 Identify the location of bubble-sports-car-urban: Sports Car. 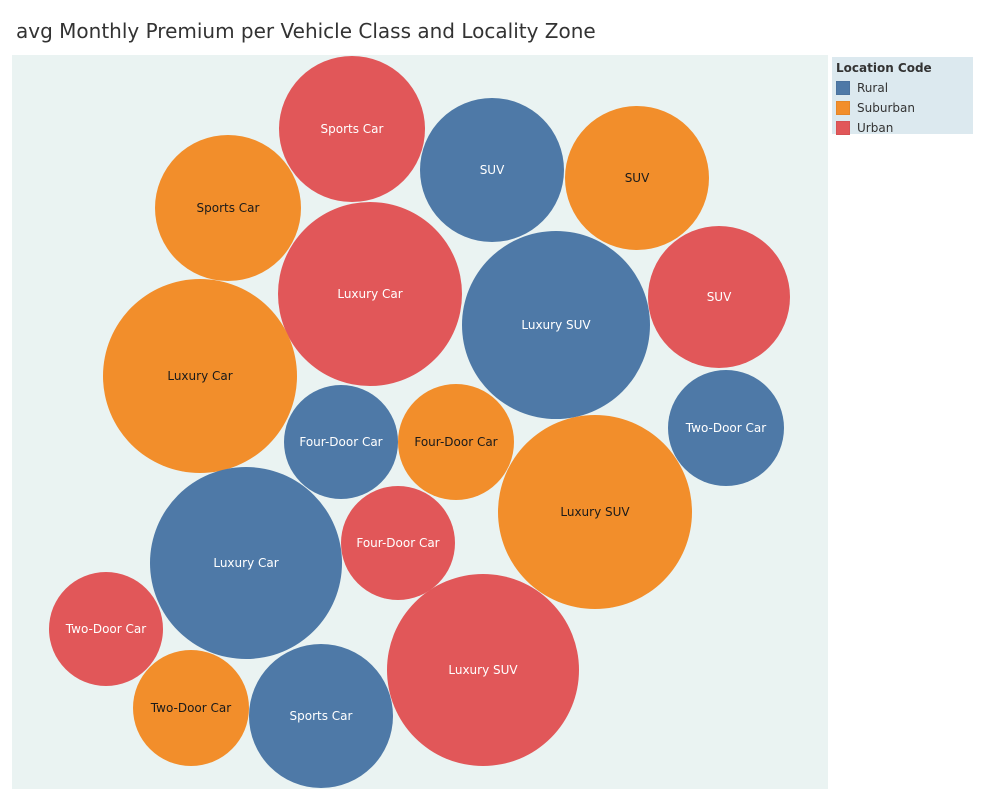
(352, 129).